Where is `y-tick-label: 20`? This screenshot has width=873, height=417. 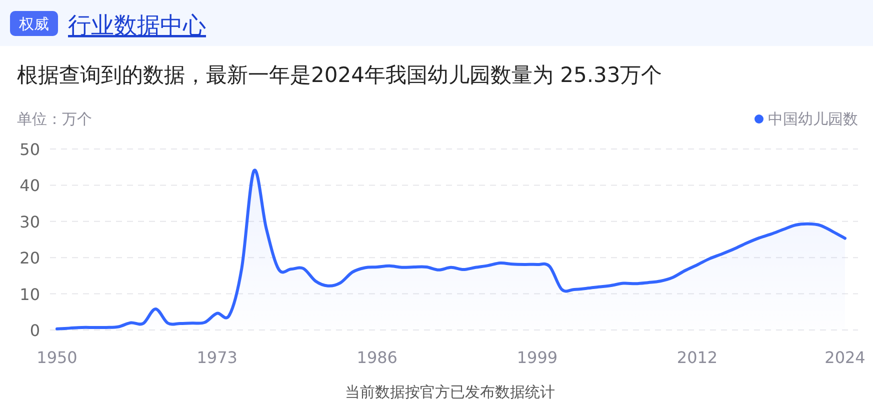
y-tick-label: 20 is located at coordinates (30, 258).